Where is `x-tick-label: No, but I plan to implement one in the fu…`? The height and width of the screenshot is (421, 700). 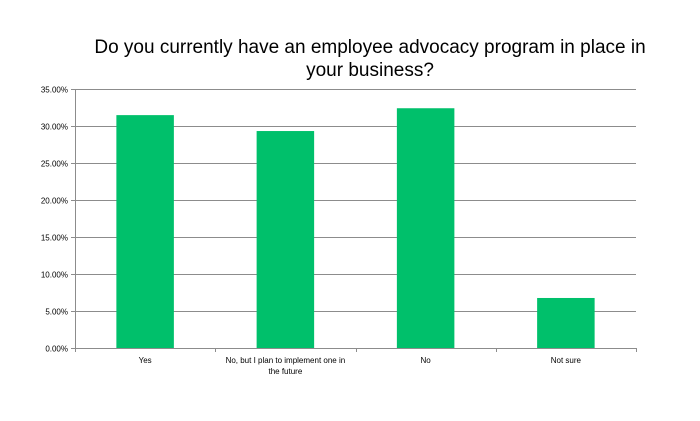 x-tick-label: No, but I plan to implement one in the fu… is located at coordinates (286, 366).